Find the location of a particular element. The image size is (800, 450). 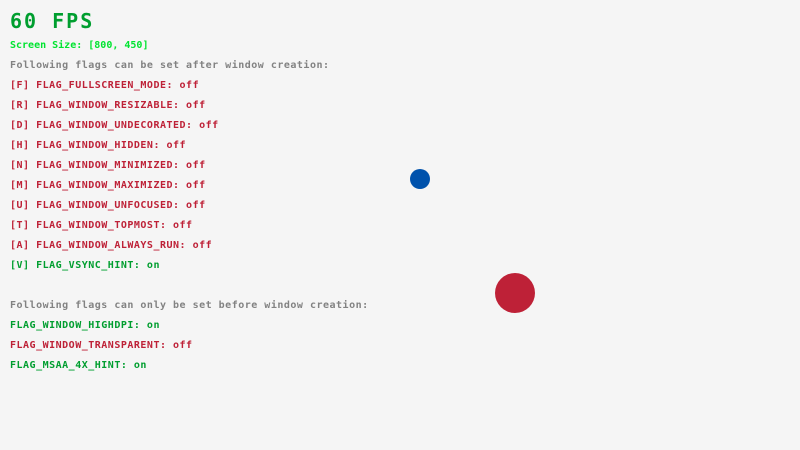

flag-row: FLAG_MSAA_4X_HINT: on is located at coordinates (78, 365).